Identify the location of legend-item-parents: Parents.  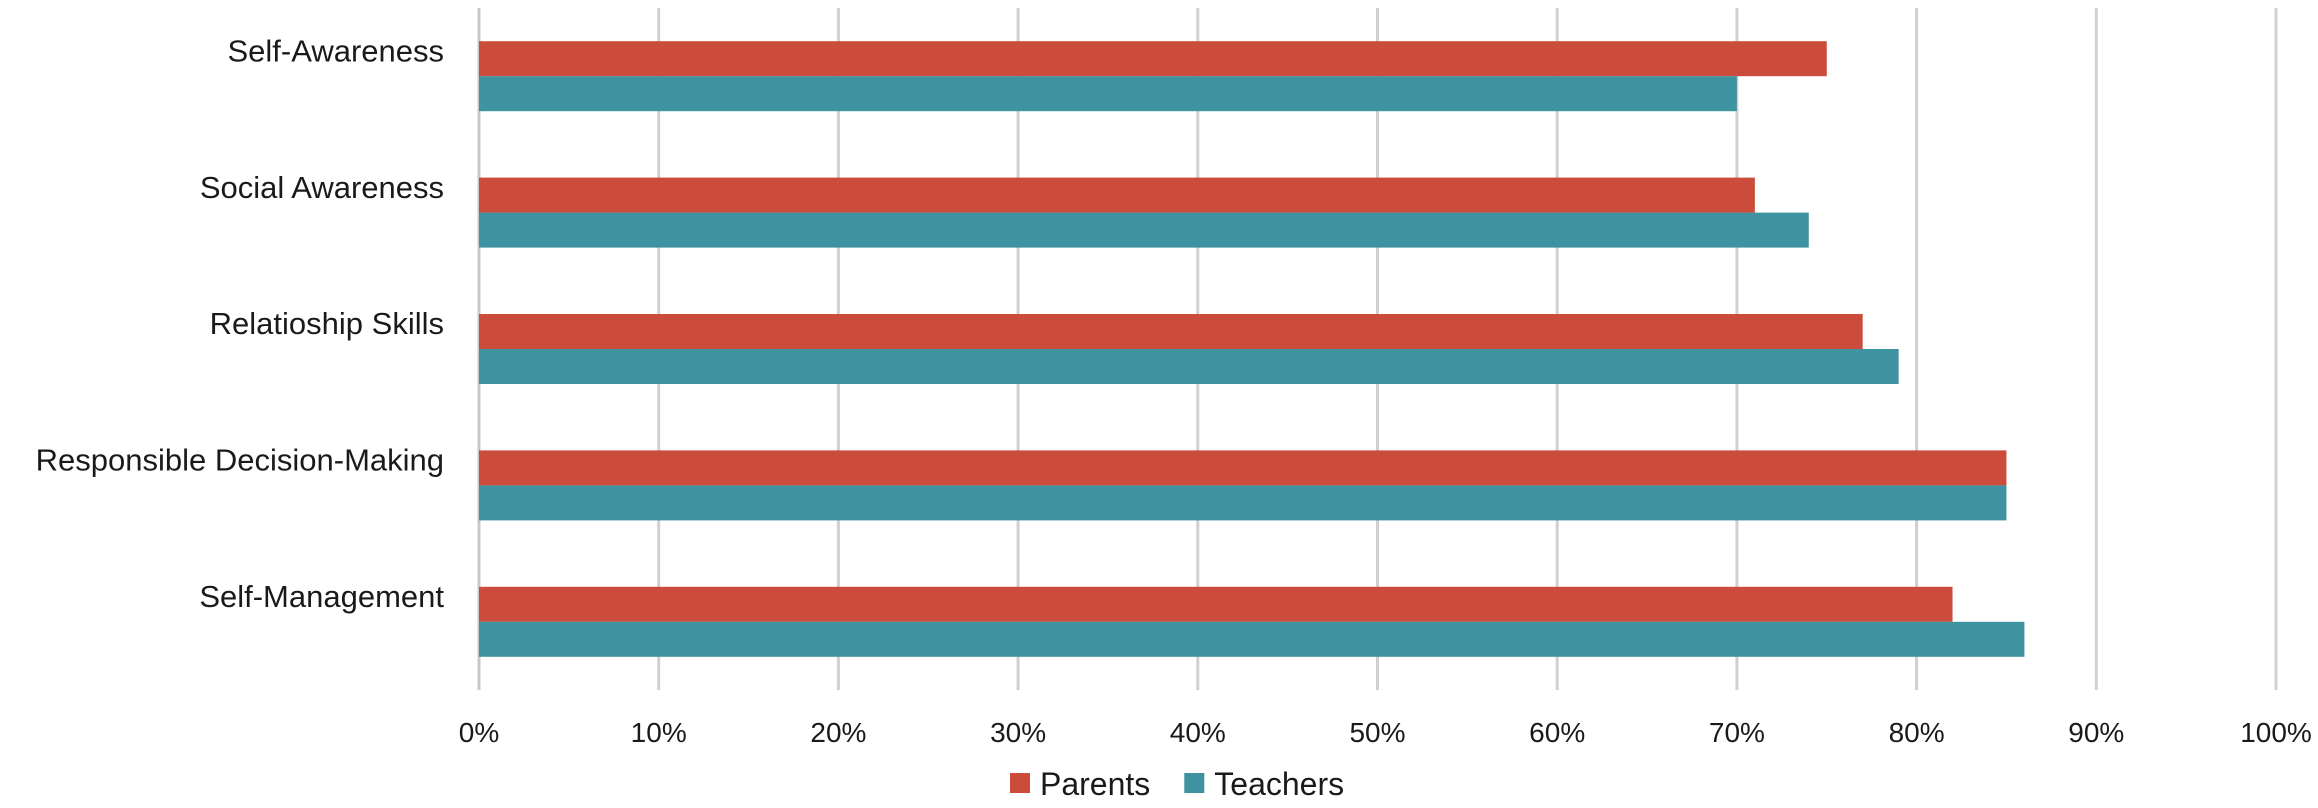
(1080, 784).